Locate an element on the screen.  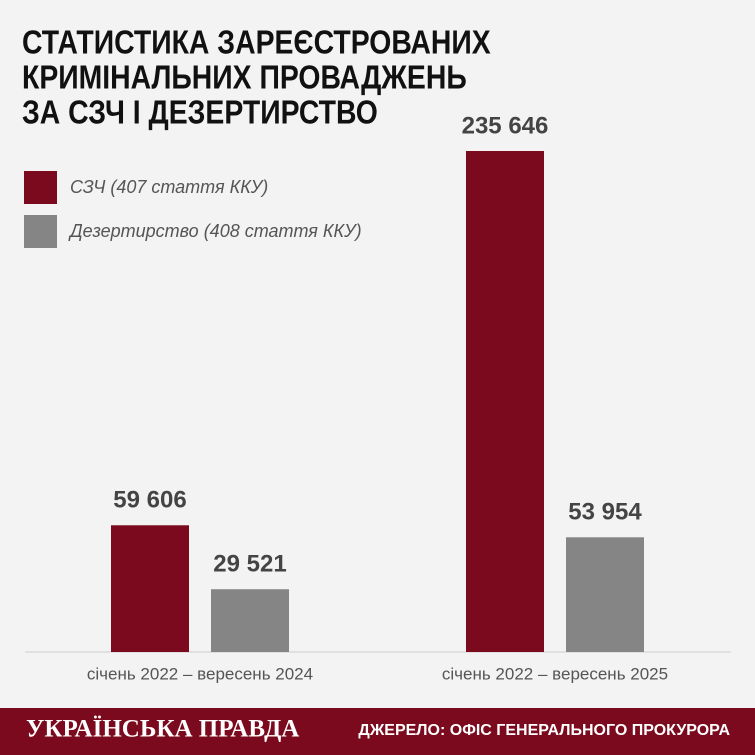
value-label: 59 606 is located at coordinates (149, 500).